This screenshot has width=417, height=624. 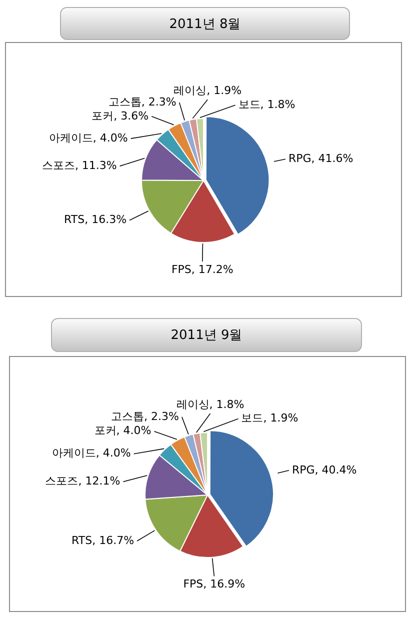 I want to click on slice-label: FPS, 16.9%, so click(x=214, y=584).